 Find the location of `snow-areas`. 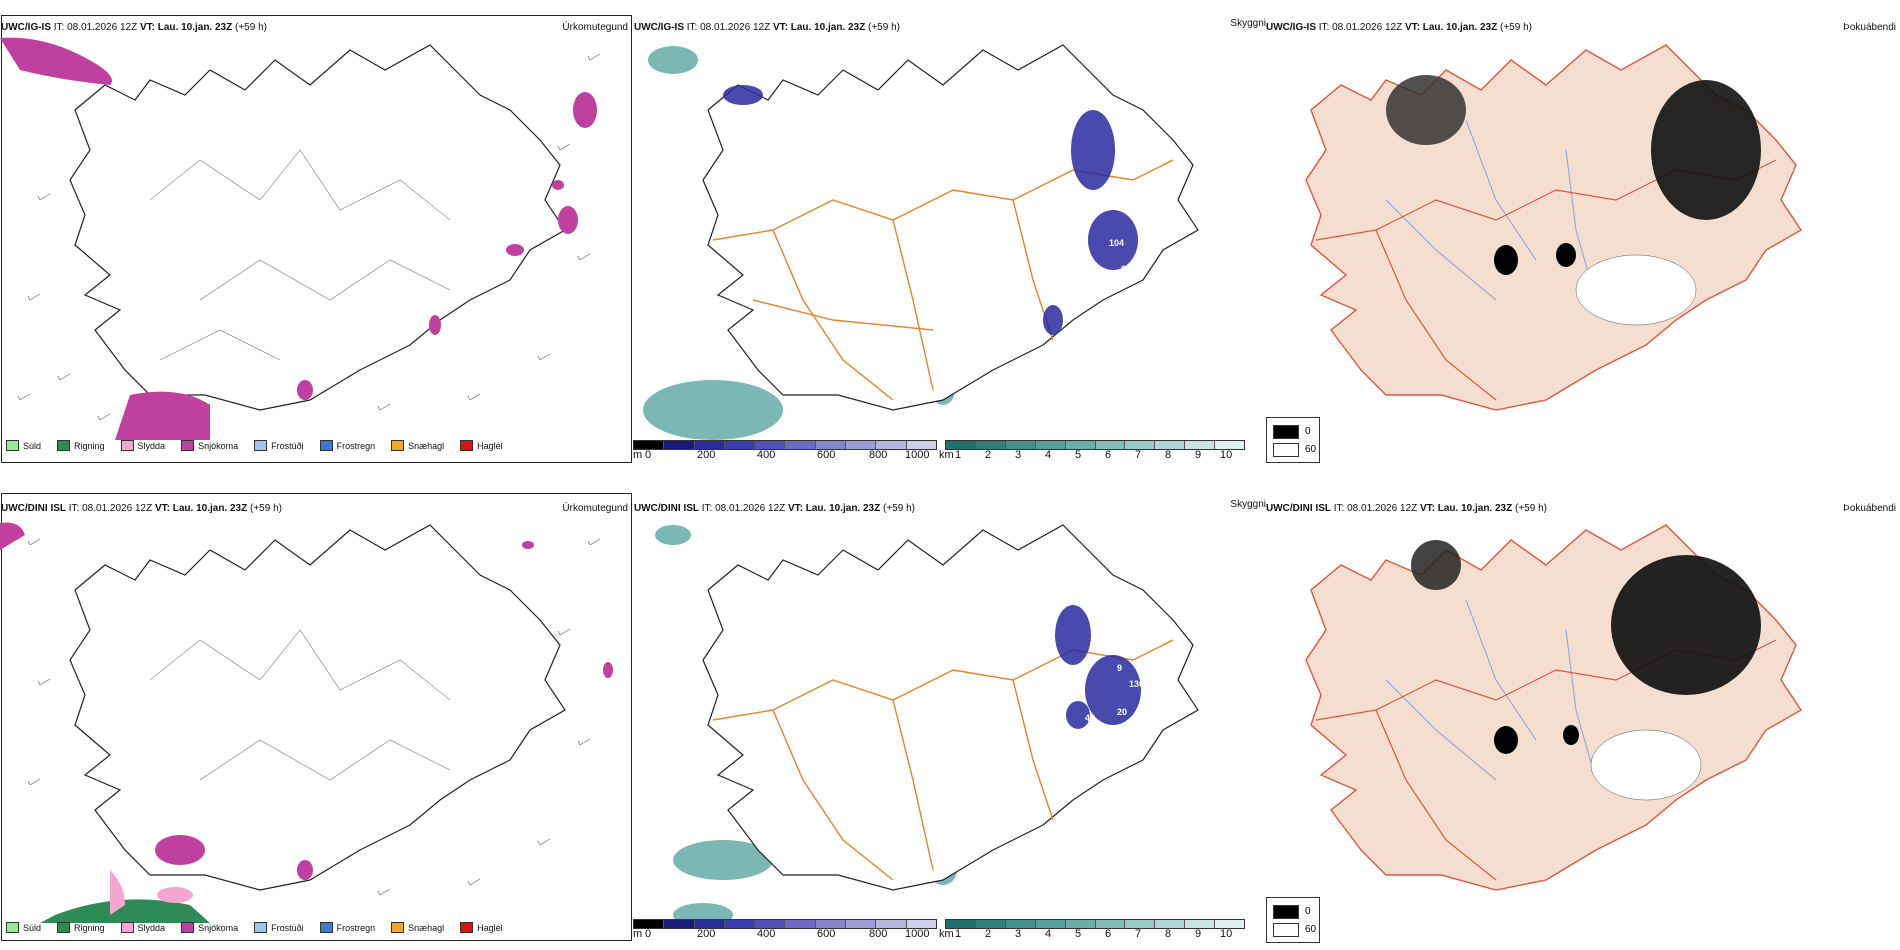

snow-areas is located at coordinates (298, 238).